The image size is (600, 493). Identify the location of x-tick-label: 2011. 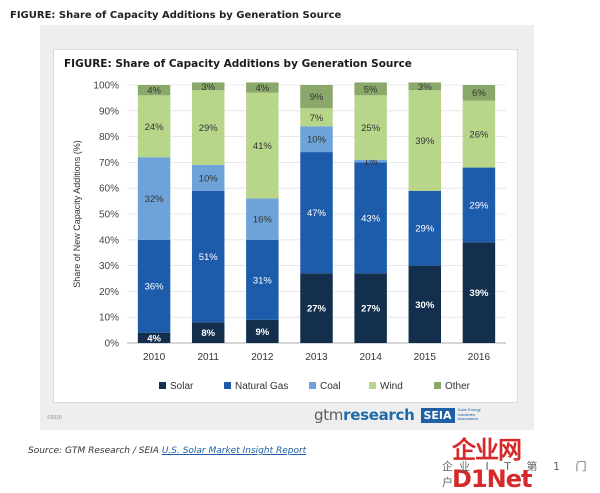
(208, 357).